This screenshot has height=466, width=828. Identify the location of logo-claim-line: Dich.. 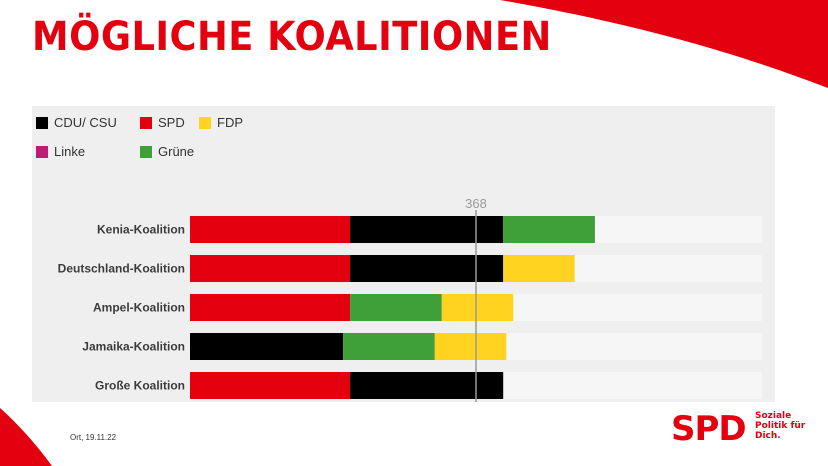
(768, 436).